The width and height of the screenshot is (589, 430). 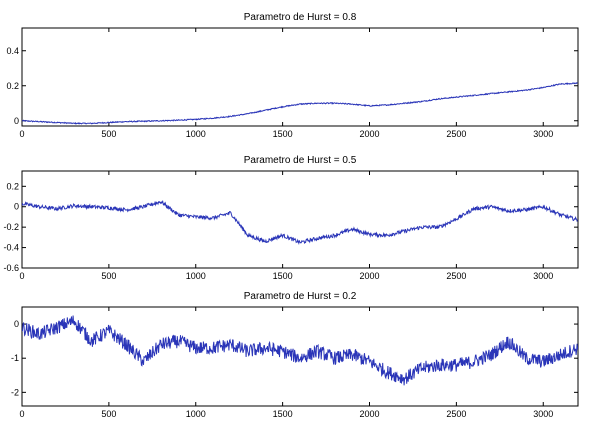 What do you see at coordinates (11, 268) in the screenshot?
I see `y-tick-label: -0.6` at bounding box center [11, 268].